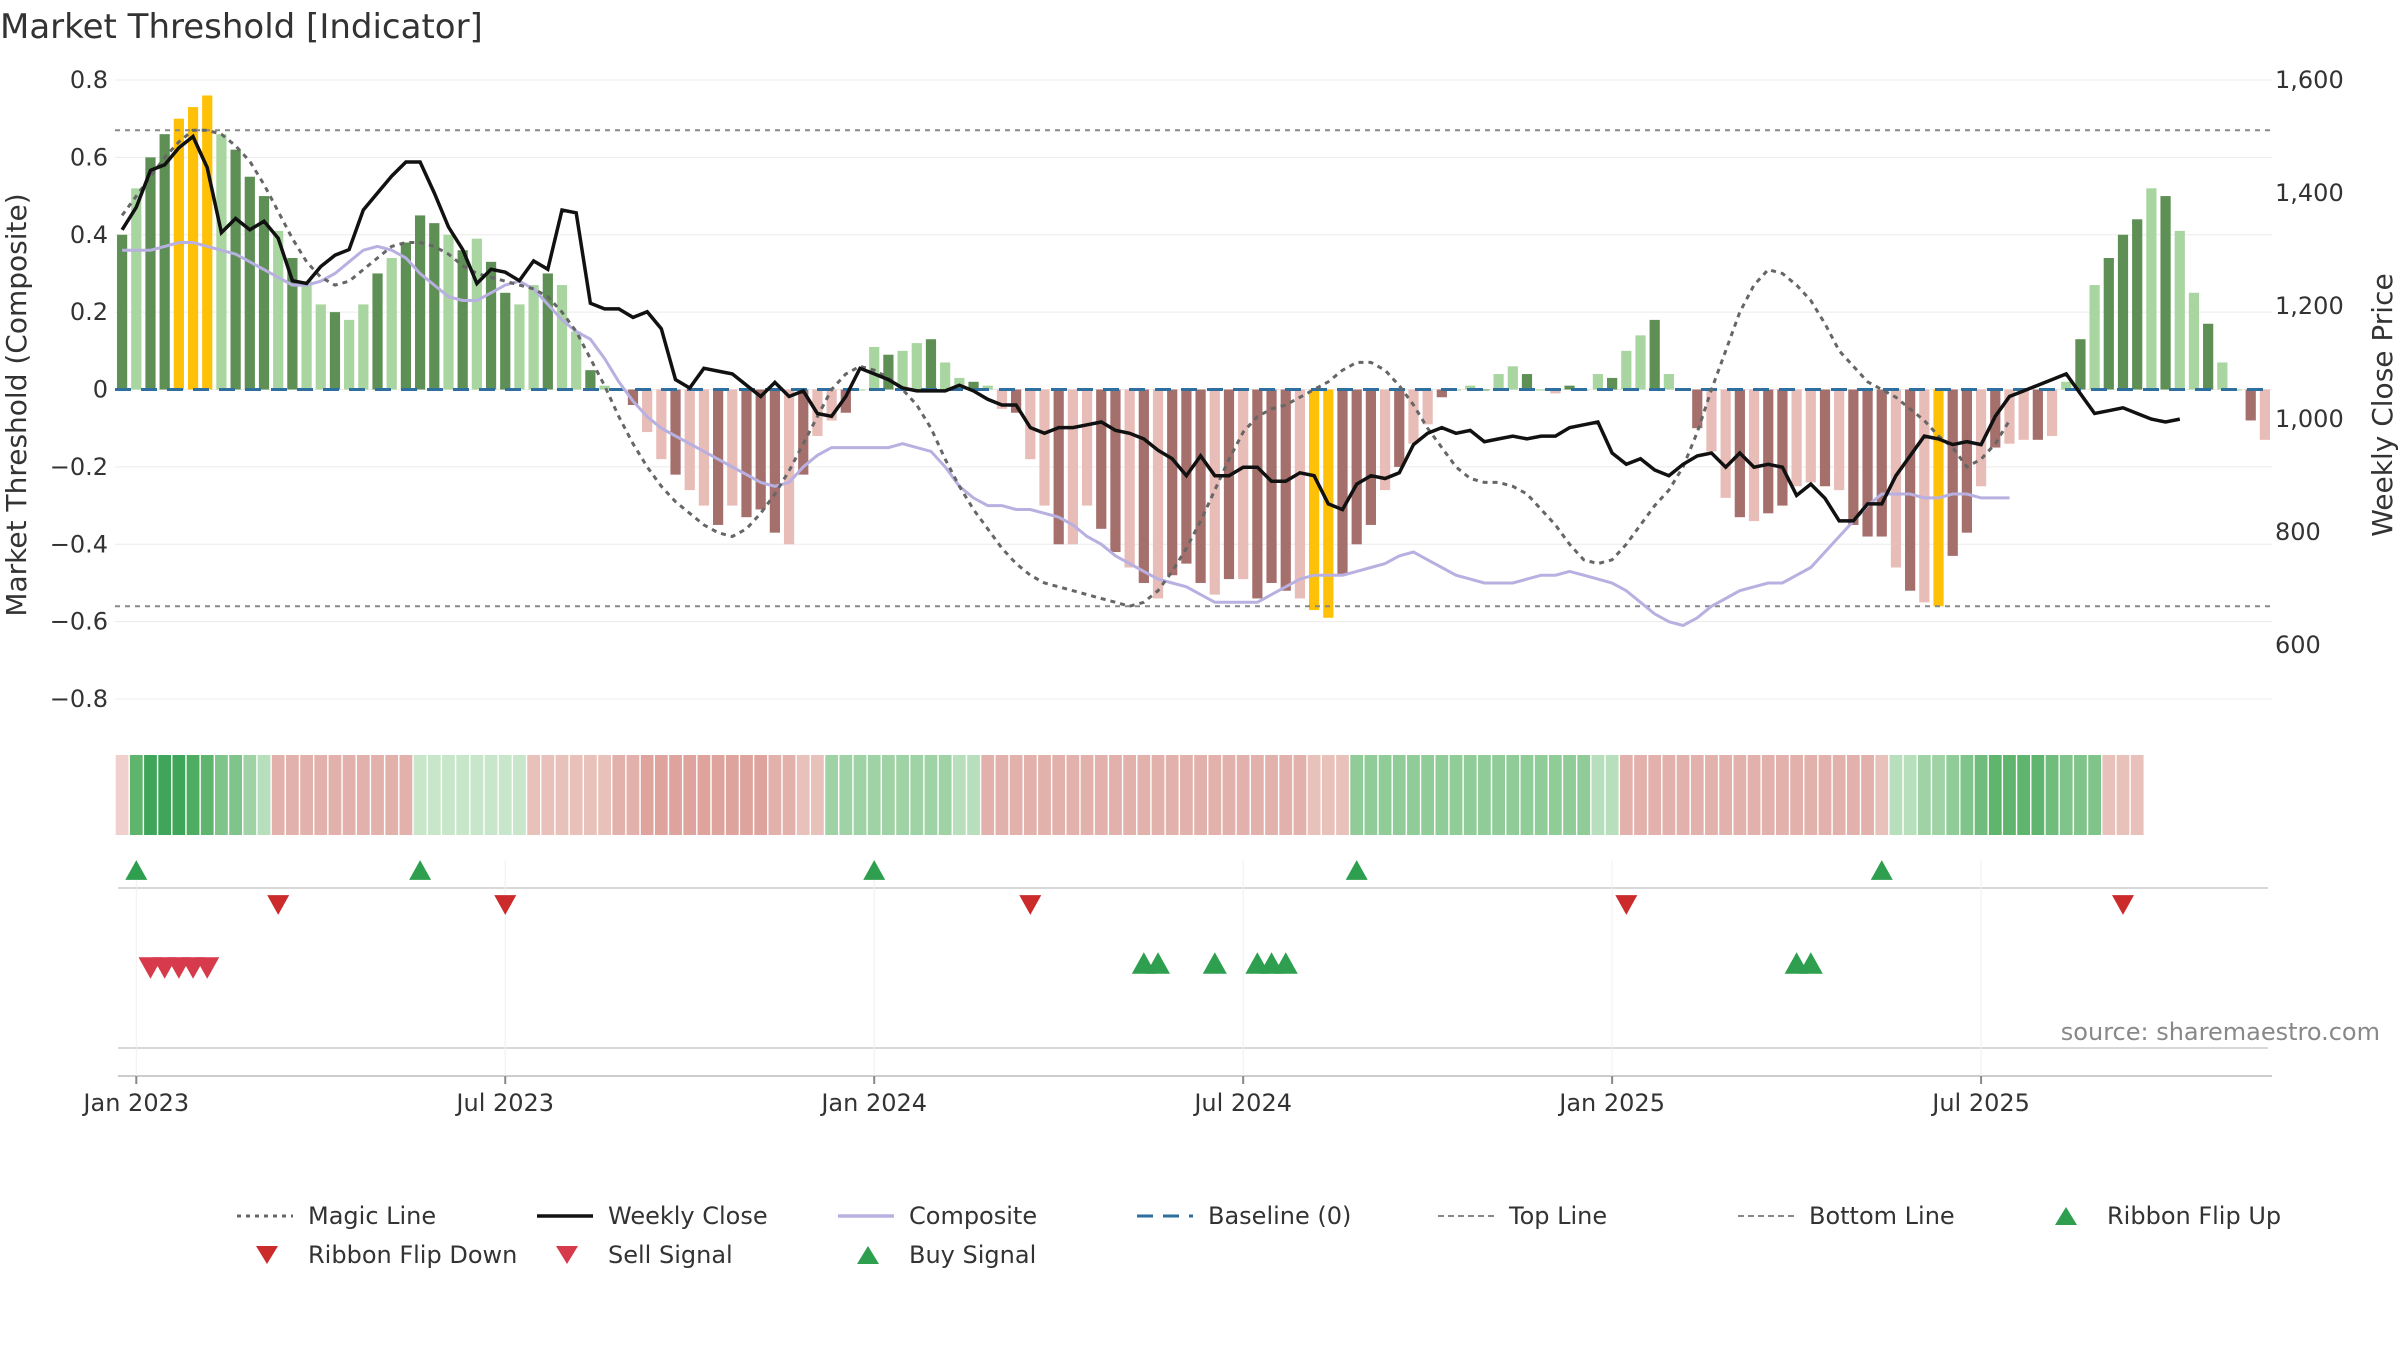 The width and height of the screenshot is (2400, 1350). I want to click on legend-label: Ribbon Flip Down, so click(412, 1255).